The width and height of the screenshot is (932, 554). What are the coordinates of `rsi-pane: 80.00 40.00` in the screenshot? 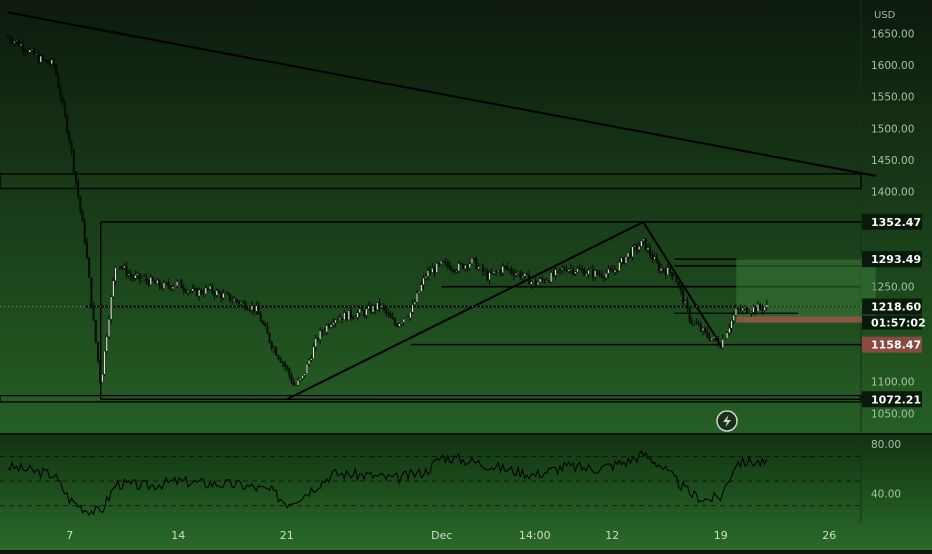 It's located at (450, 478).